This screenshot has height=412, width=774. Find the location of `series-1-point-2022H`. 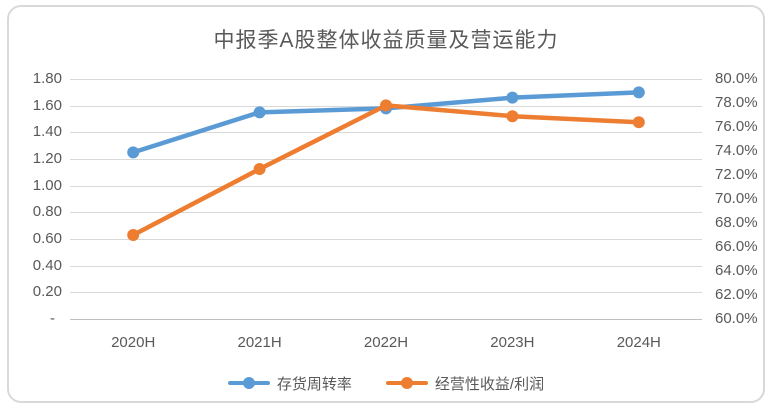

series-1-point-2022H is located at coordinates (386, 105).